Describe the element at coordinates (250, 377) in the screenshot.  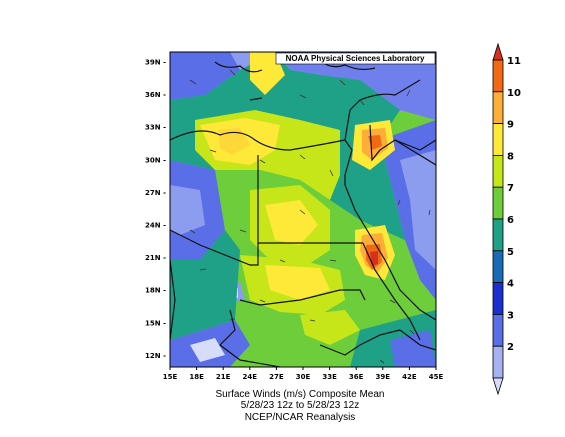
I see `lon-tick-label: 24E` at that location.